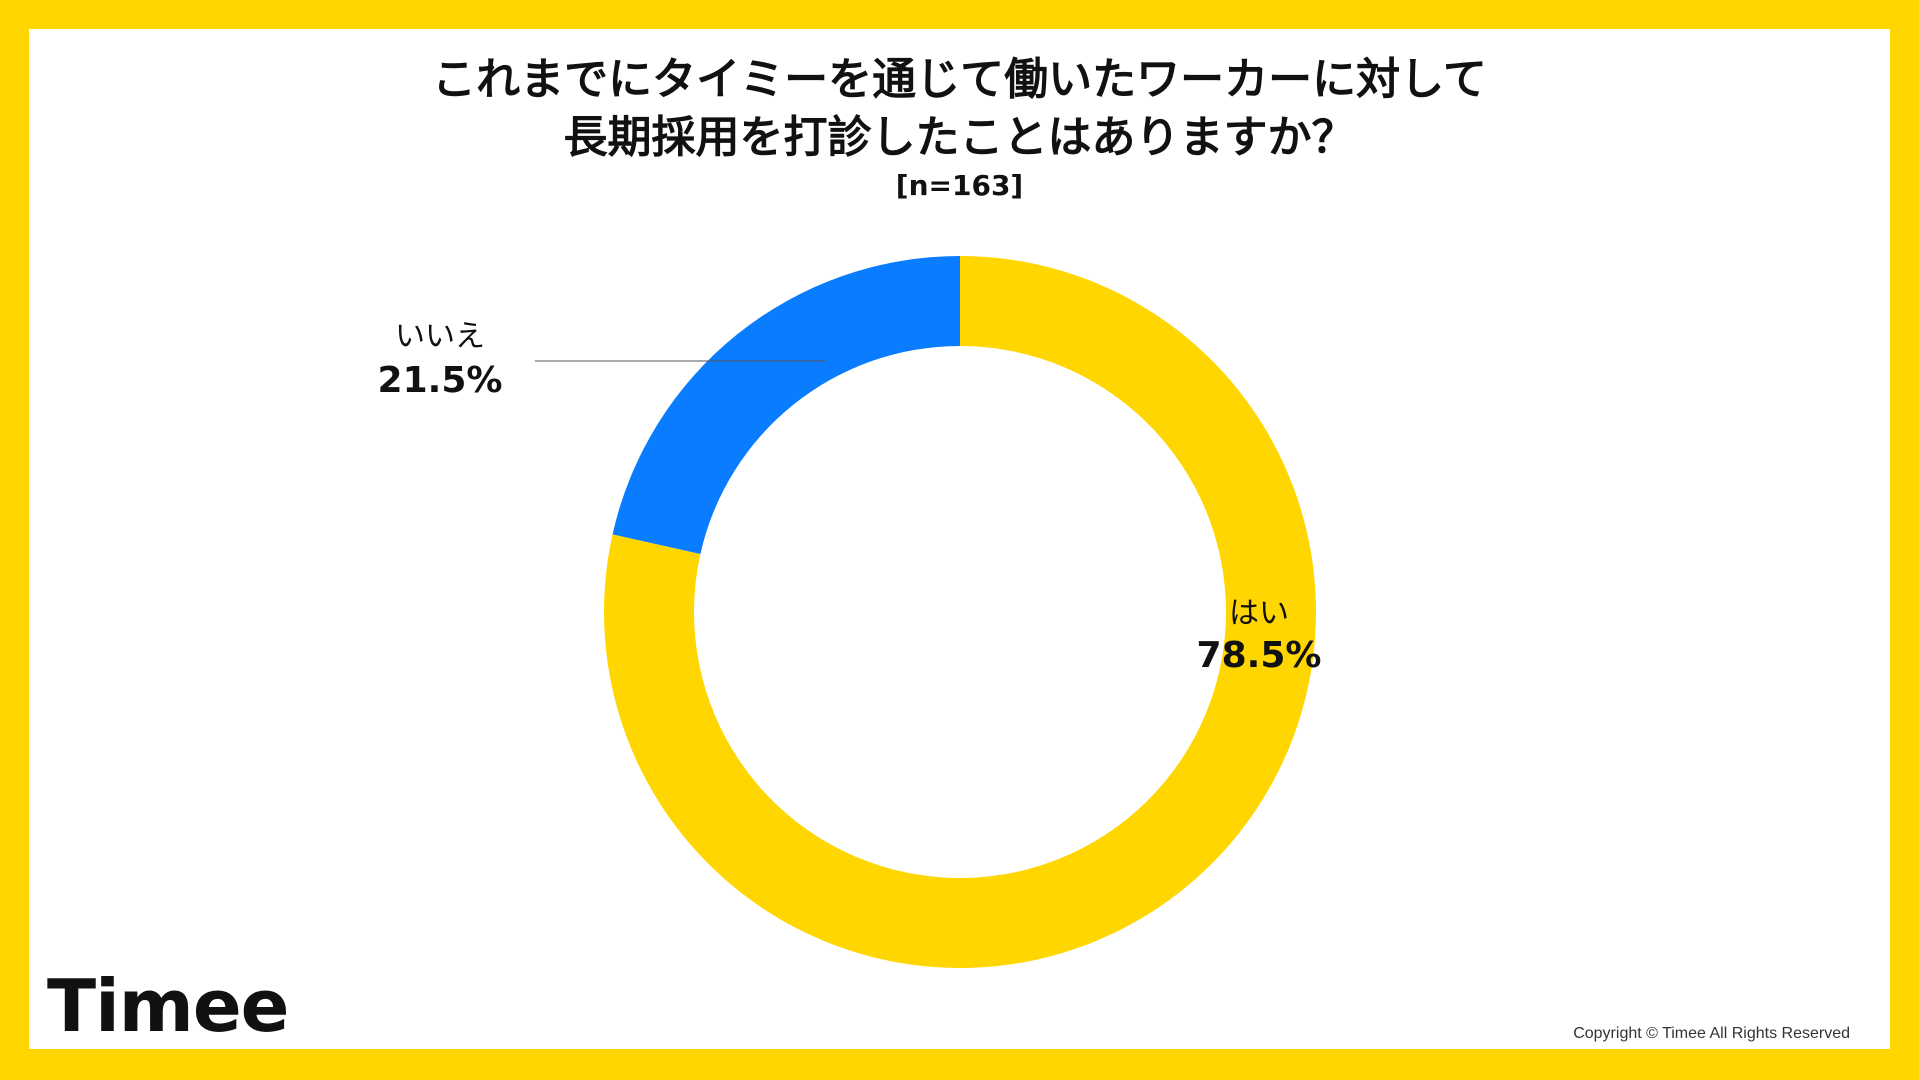 The image size is (1919, 1080). What do you see at coordinates (1711, 1033) in the screenshot?
I see `copyright-text: Copyright © Timee All Rights Reserved` at bounding box center [1711, 1033].